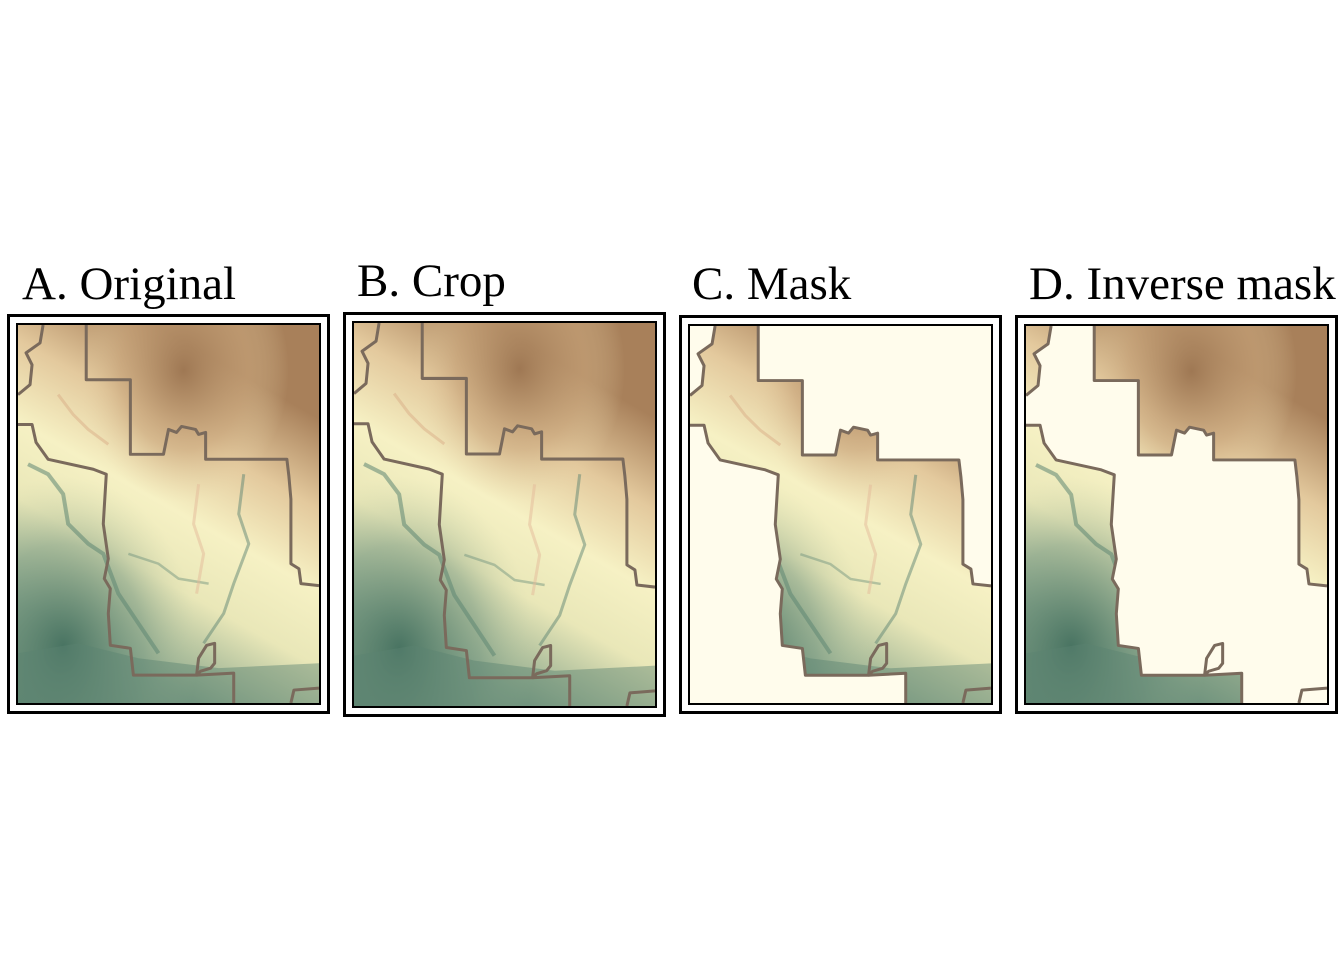 This screenshot has width=1344, height=960. I want to click on map-panel-mask, so click(840, 514).